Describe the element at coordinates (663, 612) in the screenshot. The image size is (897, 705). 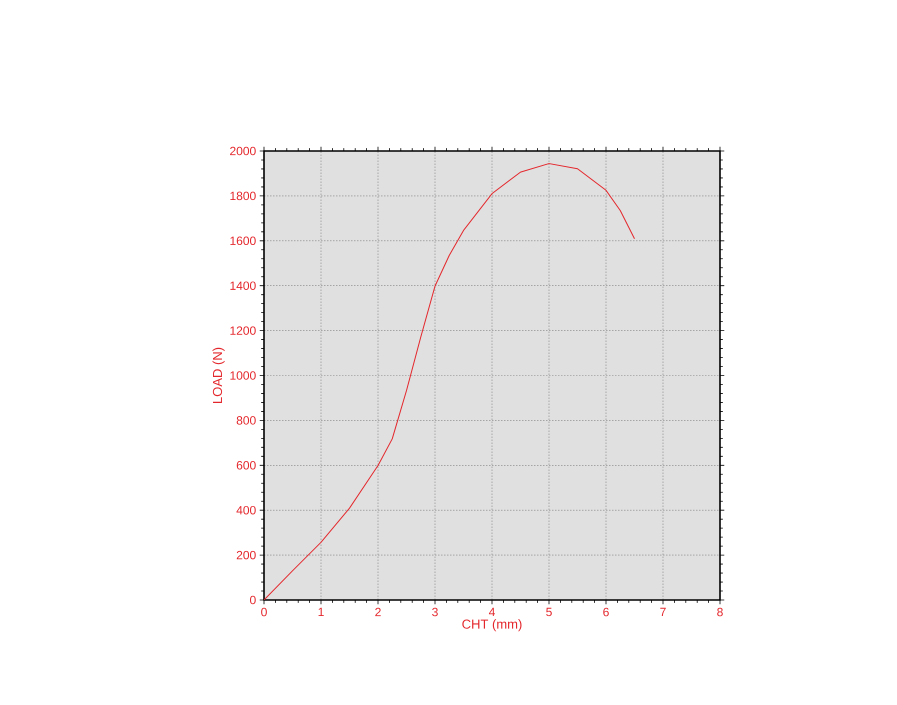
I see `x-tick-label: 7` at that location.